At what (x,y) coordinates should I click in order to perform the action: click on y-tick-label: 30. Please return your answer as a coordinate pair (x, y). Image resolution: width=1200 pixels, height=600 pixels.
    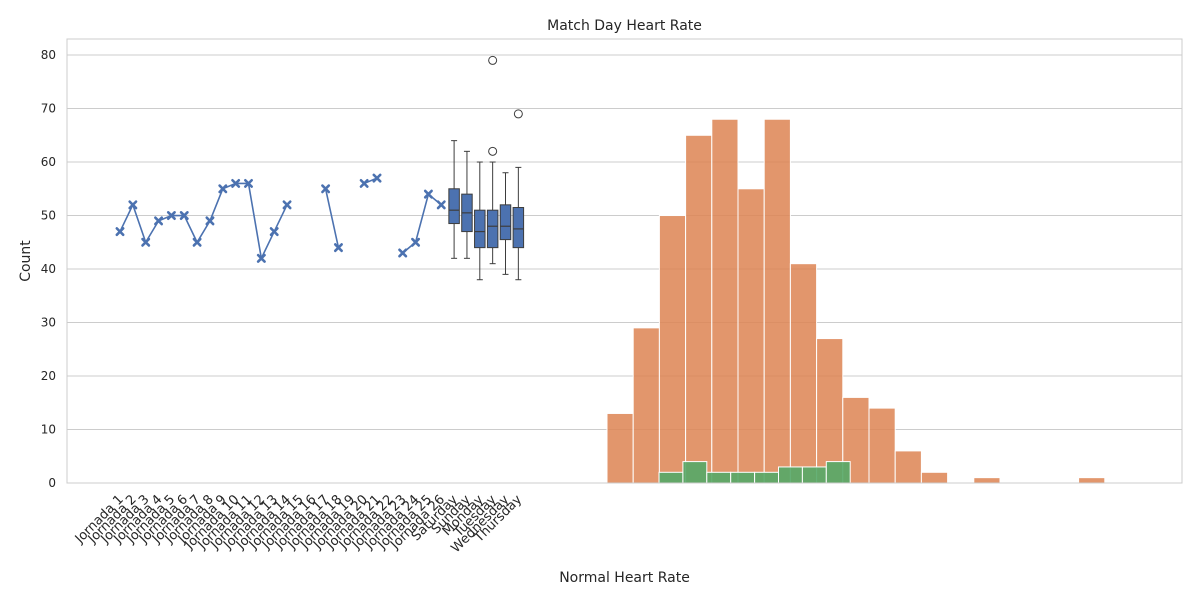
    Looking at the image, I should click on (48, 323).